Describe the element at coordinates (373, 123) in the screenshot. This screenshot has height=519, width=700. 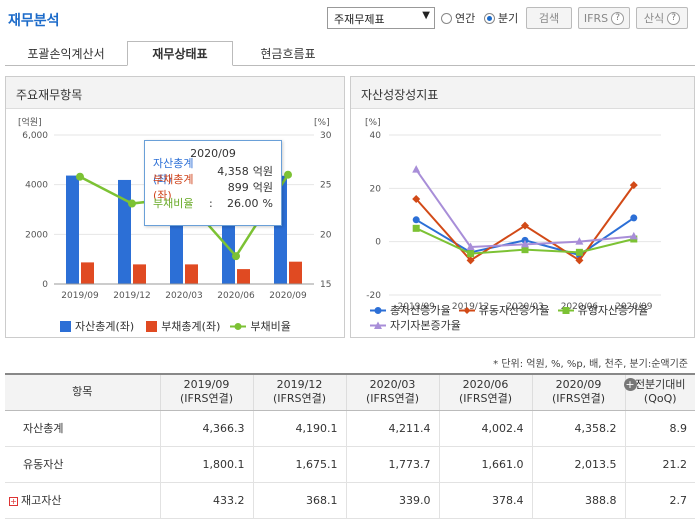
I see `y-axis-label: [%]` at that location.